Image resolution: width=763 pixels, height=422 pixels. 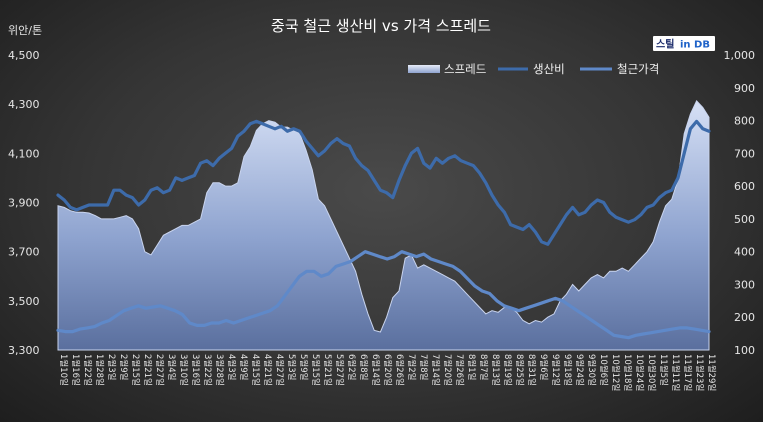 What do you see at coordinates (171, 367) in the screenshot?
I see `x-tick-label: 3월4일` at bounding box center [171, 367].